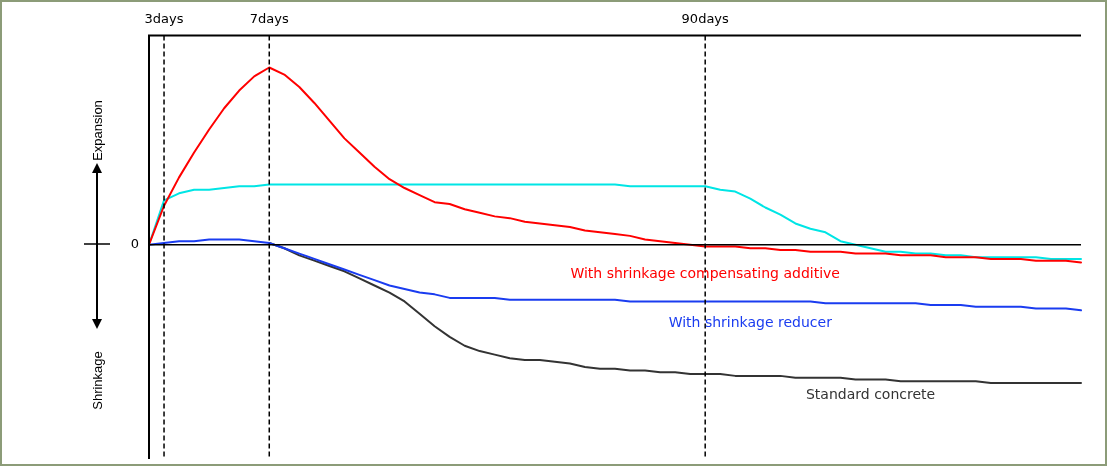  Describe the element at coordinates (750, 322) in the screenshot. I see `series-label: With shrinkage reducer` at that location.